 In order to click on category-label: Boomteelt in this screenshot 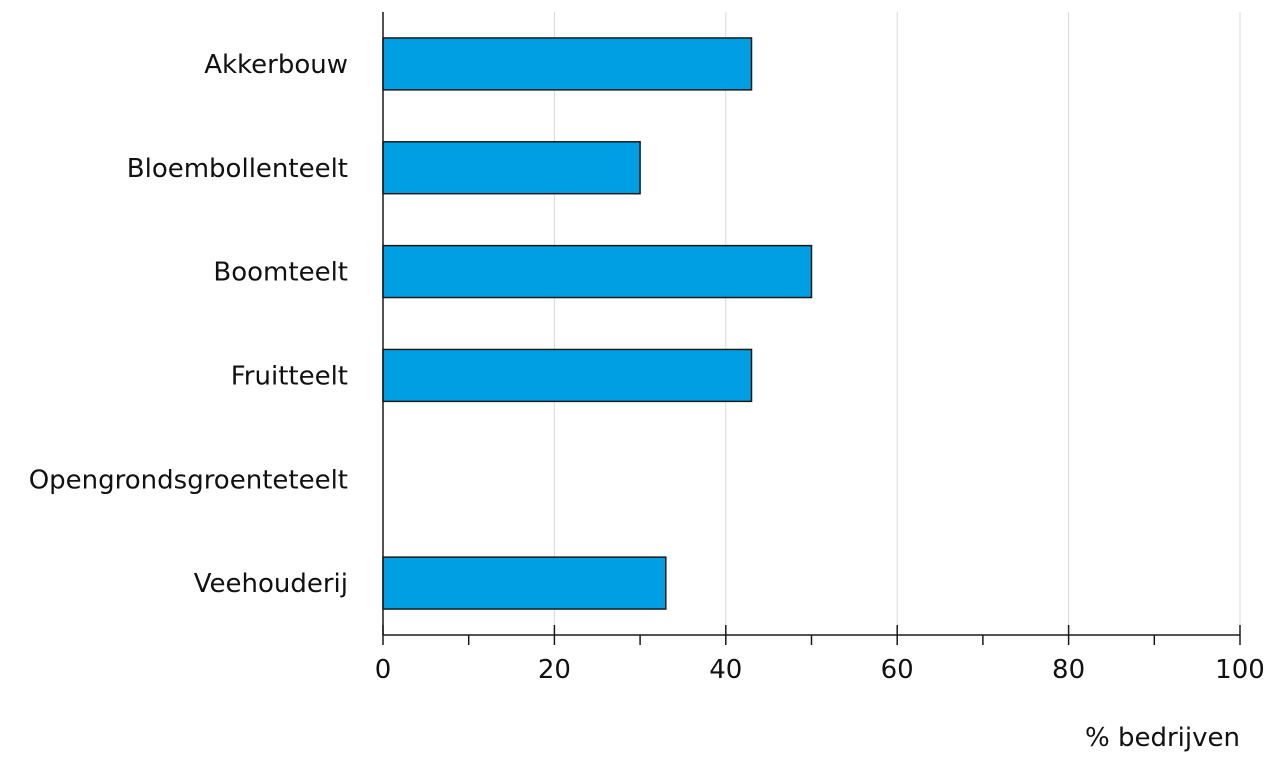, I will do `click(280, 273)`.